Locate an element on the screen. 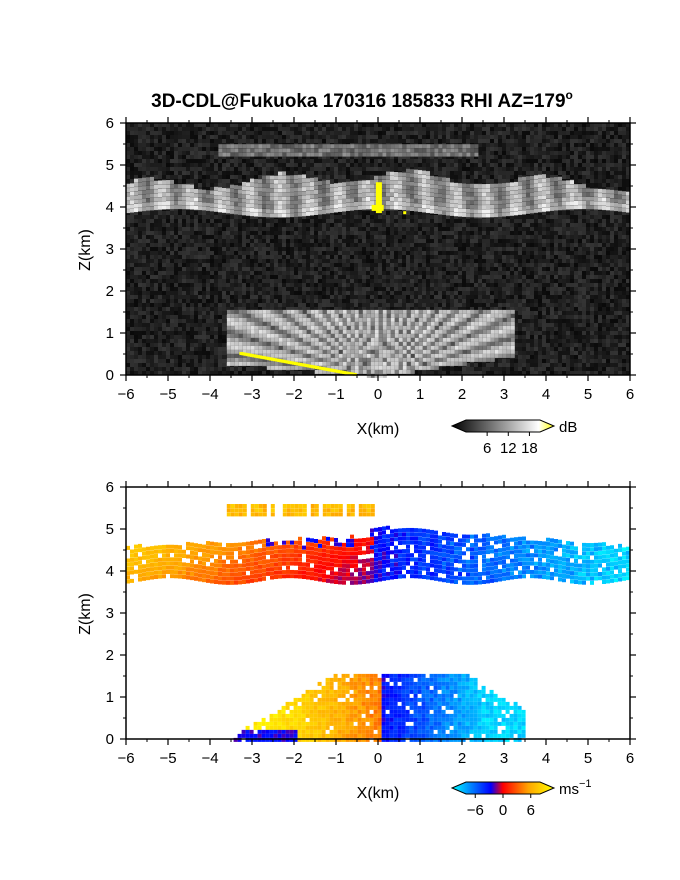 This screenshot has width=680, height=880. lower-velocity-layer is located at coordinates (379, 707).